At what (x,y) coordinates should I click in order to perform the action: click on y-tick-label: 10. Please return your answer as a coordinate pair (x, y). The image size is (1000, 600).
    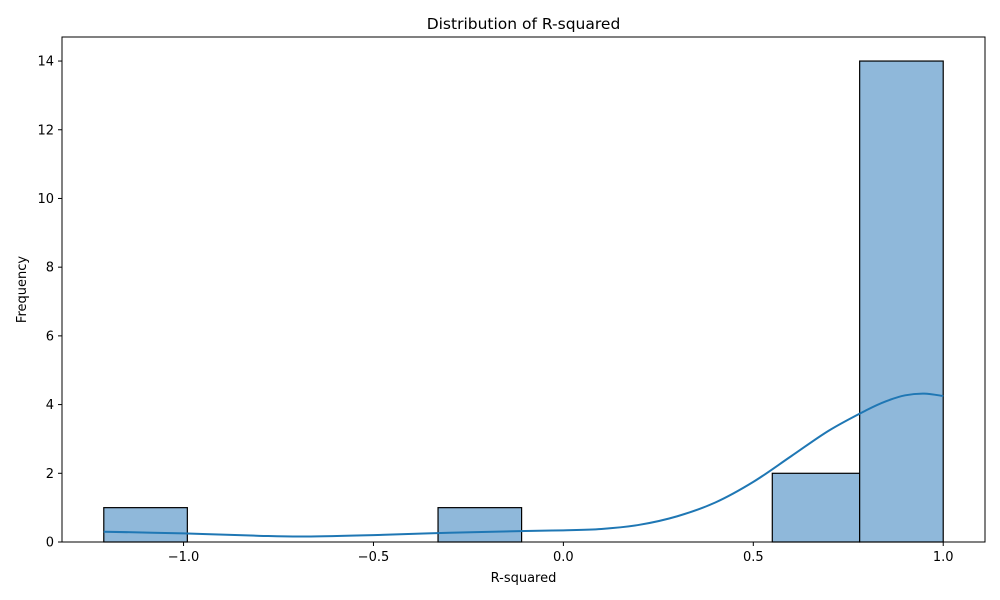
    Looking at the image, I should click on (45, 199).